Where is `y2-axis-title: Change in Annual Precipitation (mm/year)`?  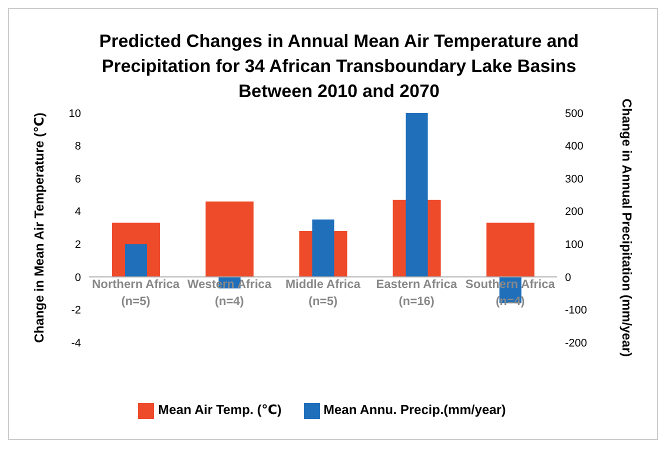 y2-axis-title: Change in Annual Precipitation (mm/year) is located at coordinates (626, 227).